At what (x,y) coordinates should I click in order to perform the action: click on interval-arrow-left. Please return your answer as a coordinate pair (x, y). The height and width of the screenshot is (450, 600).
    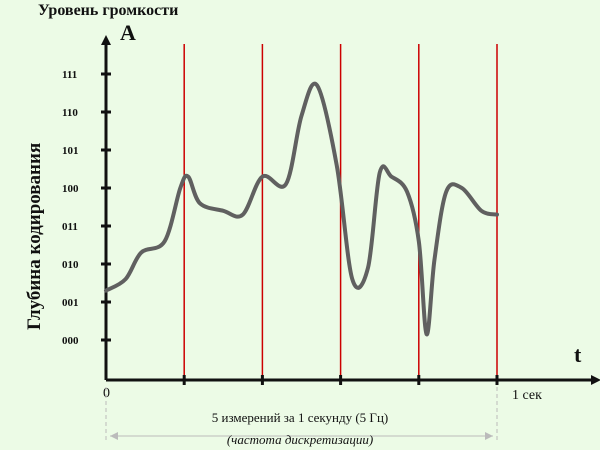
    Looking at the image, I should click on (114, 436).